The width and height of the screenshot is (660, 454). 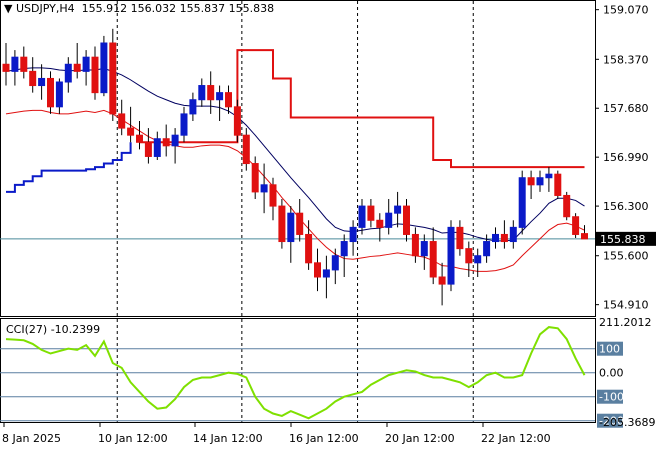 I want to click on cci-header: CCI(27) -10.2399, so click(x=53, y=329).